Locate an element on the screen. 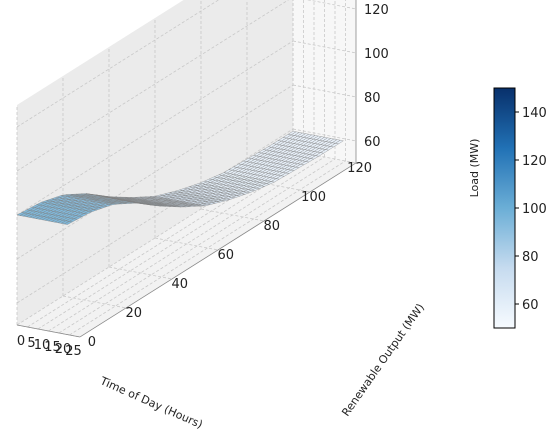  colorbar is located at coordinates (504, 208).